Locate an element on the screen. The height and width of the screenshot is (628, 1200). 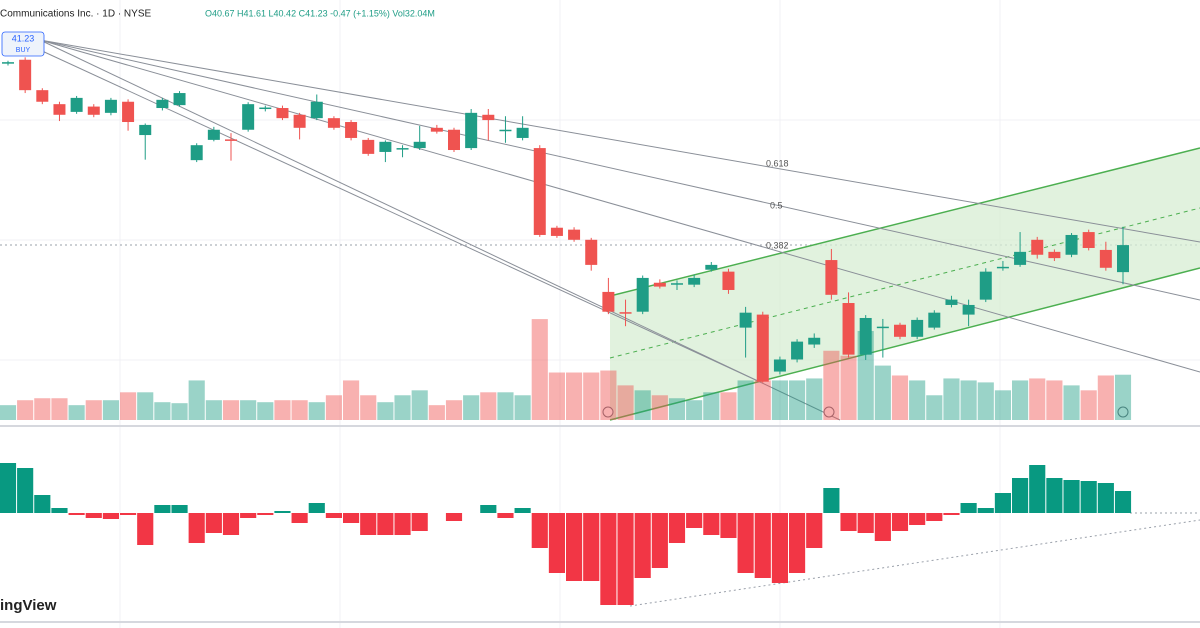
fib-label: 0.618 is located at coordinates (777, 163).